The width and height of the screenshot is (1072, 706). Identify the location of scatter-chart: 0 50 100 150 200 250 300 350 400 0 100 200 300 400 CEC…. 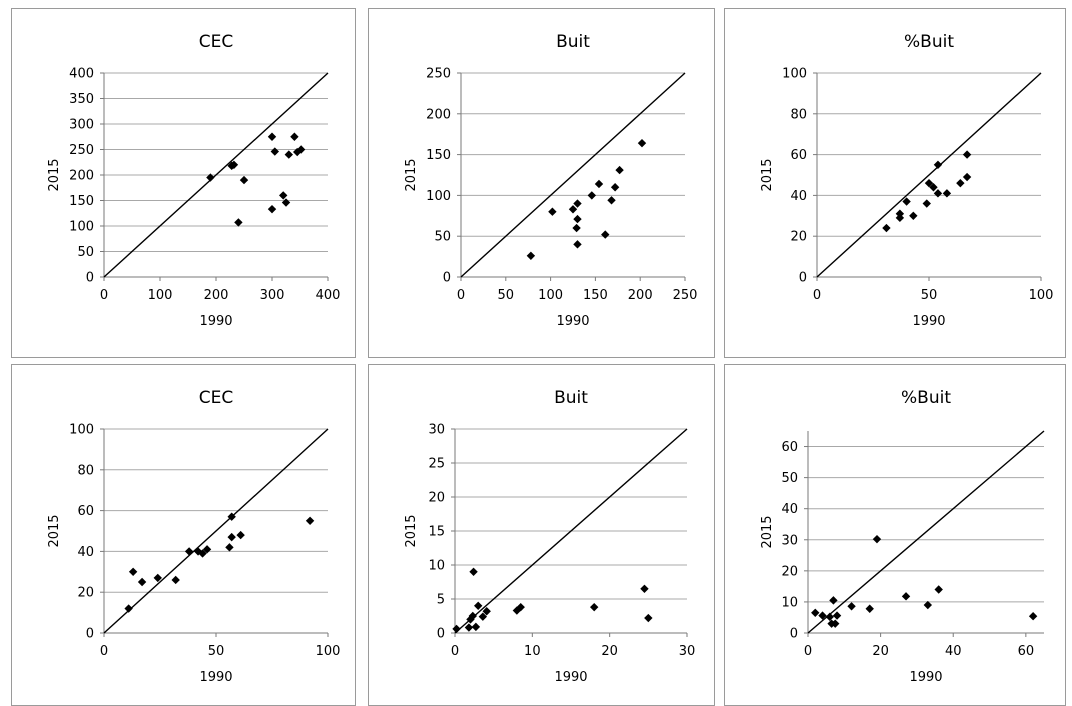
(193, 180).